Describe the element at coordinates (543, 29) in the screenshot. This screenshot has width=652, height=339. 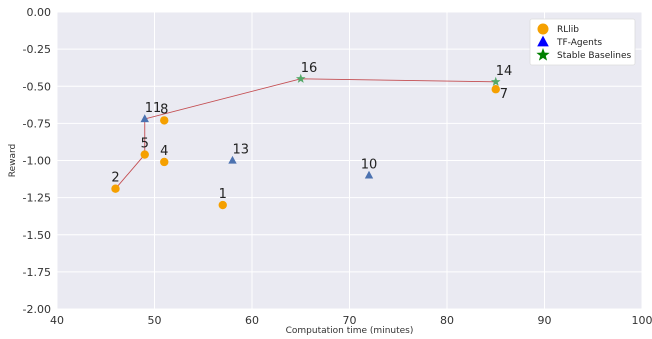
I see `legend-marker-circle` at that location.